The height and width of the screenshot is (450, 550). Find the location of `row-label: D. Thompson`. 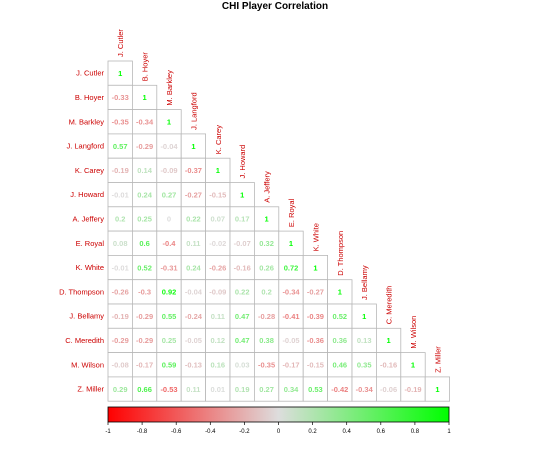

row-label: D. Thompson is located at coordinates (81, 291).